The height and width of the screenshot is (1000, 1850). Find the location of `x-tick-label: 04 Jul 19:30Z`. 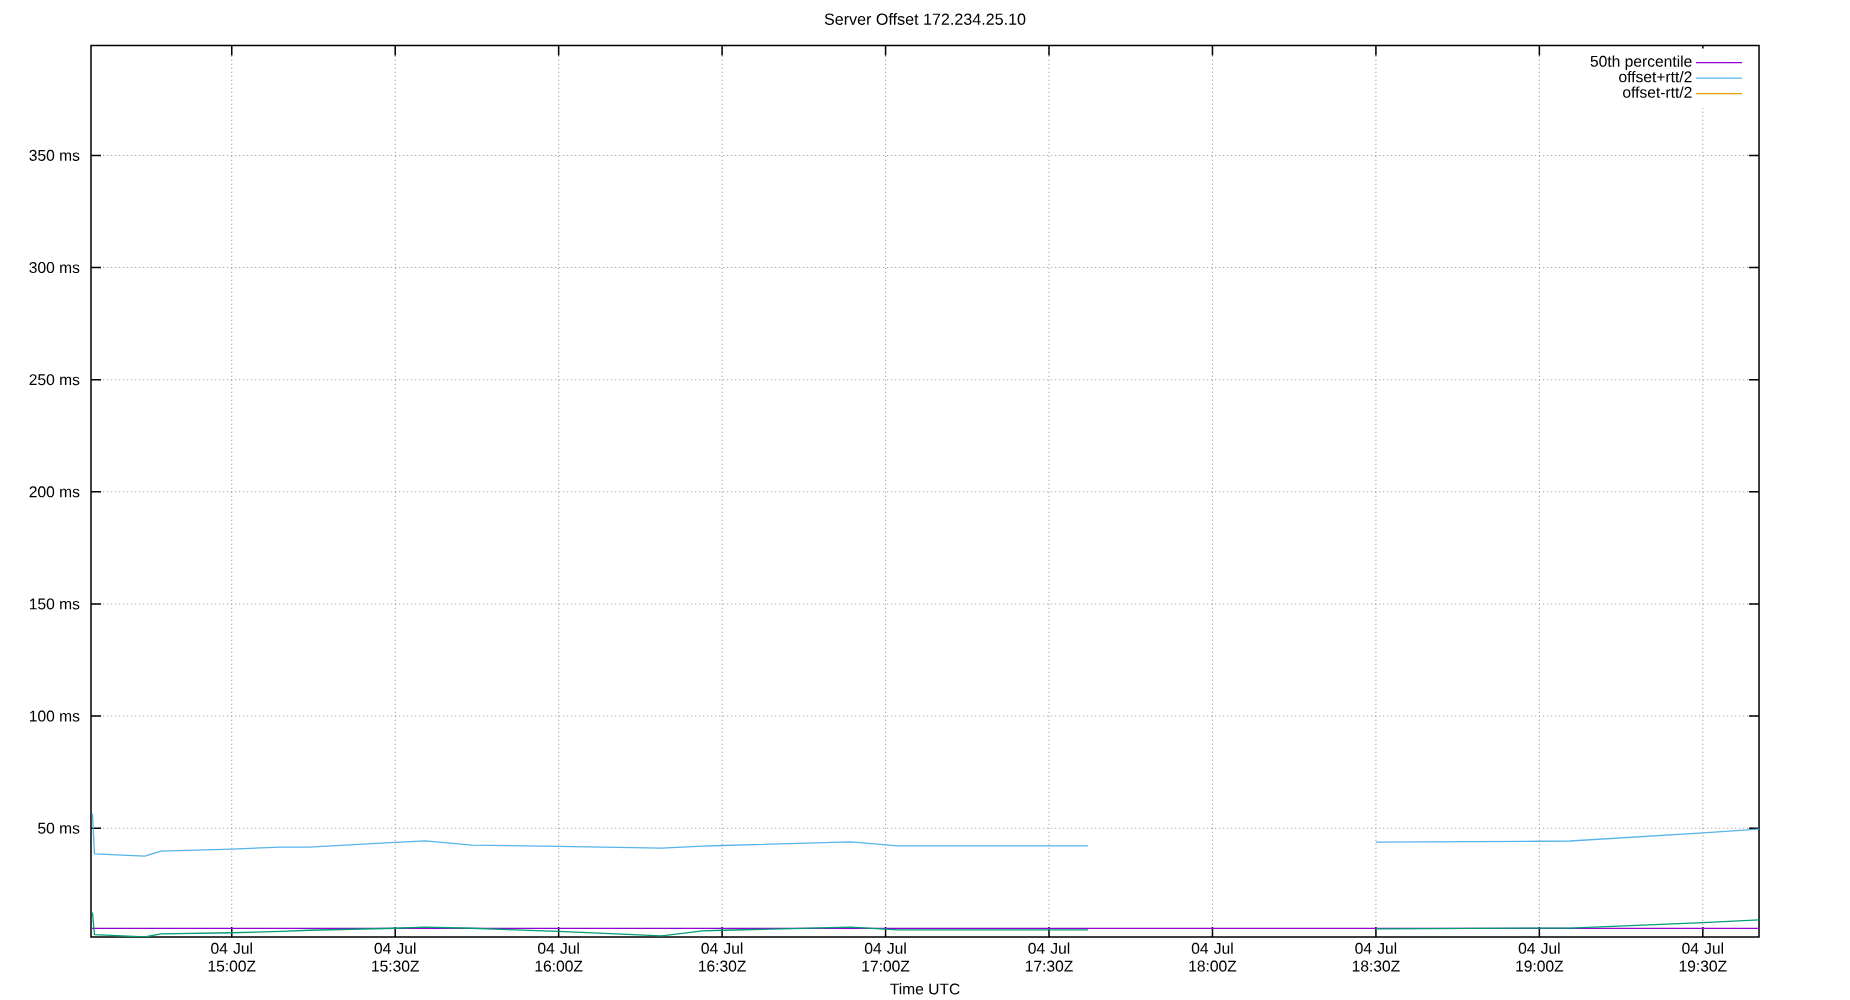

x-tick-label: 04 Jul 19:30Z is located at coordinates (1703, 957).